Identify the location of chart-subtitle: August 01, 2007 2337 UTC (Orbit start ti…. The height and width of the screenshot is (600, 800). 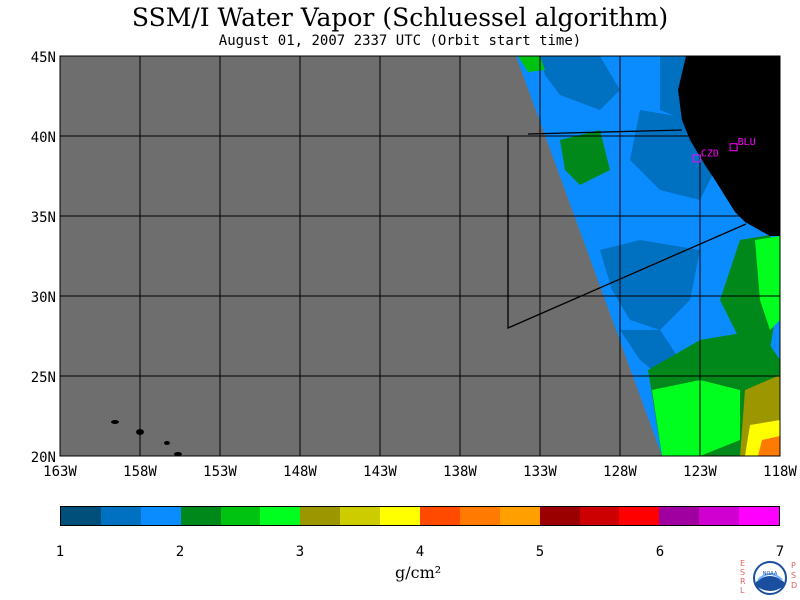
(400, 41).